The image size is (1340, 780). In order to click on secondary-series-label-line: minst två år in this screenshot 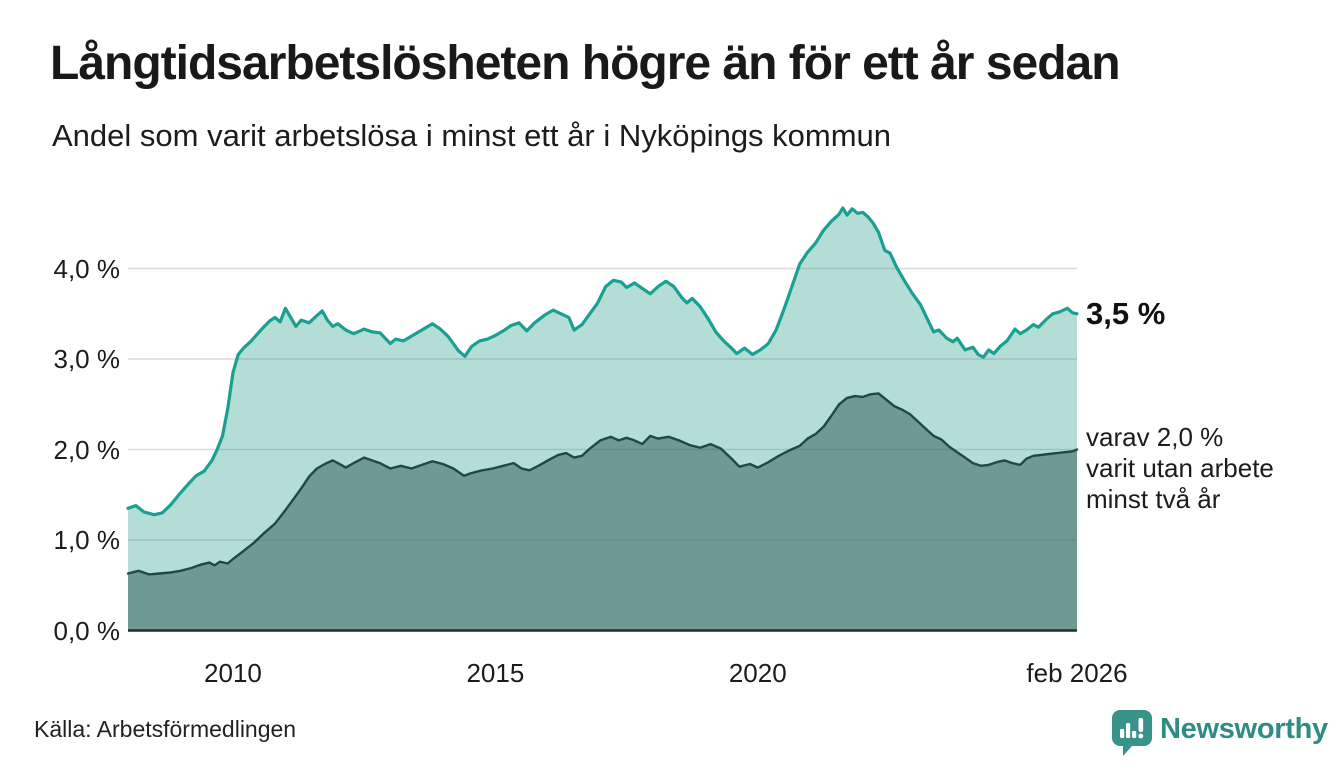, I will do `click(1153, 499)`.